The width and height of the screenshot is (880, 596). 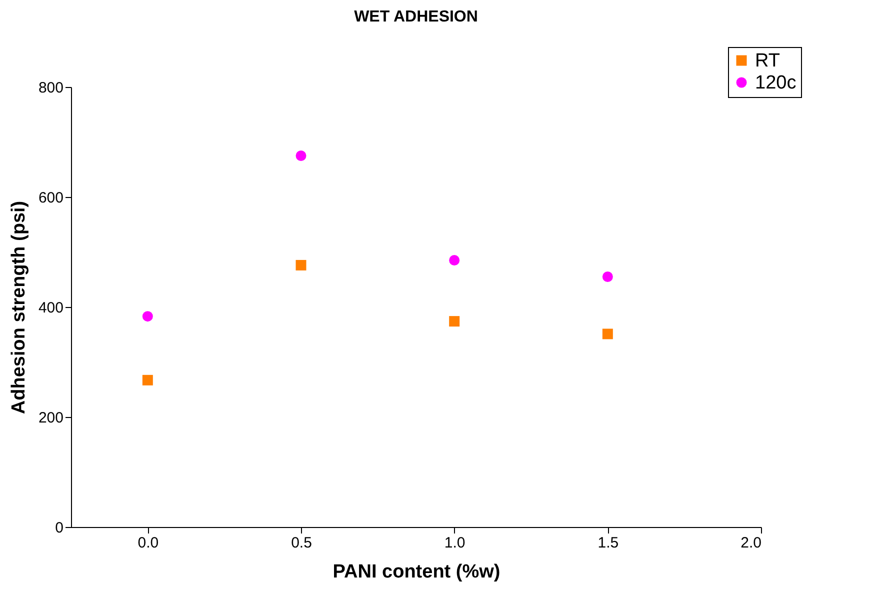 I want to click on y-tick-label: 400, so click(x=51, y=308).